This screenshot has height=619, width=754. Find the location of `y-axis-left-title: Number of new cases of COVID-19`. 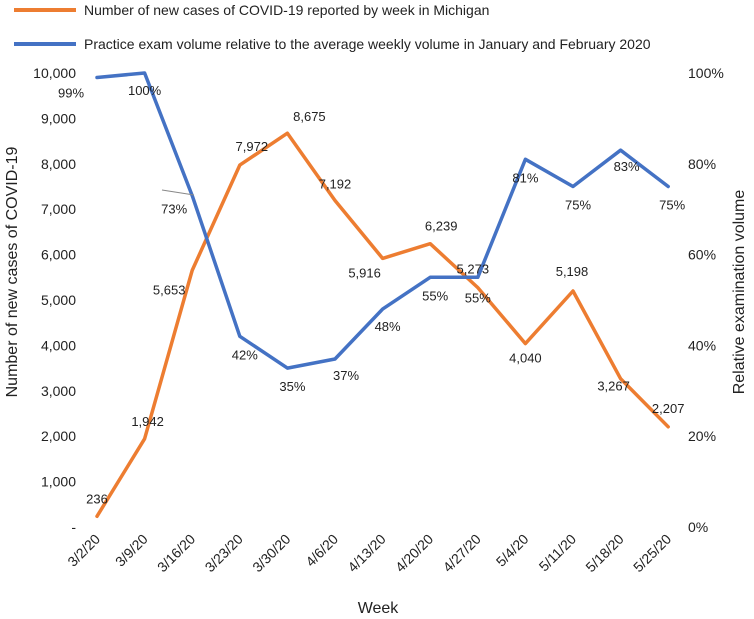

y-axis-left-title: Number of new cases of COVID-19 is located at coordinates (12, 272).